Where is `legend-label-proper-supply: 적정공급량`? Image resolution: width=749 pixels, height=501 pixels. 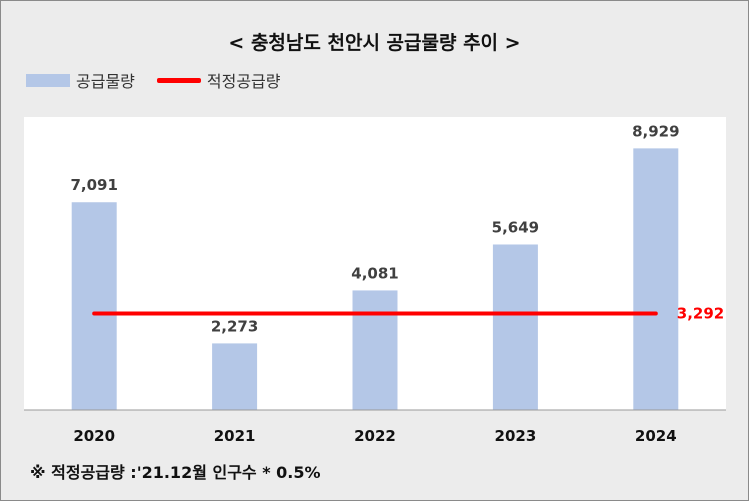 legend-label-proper-supply: 적정공급량 is located at coordinates (243, 81).